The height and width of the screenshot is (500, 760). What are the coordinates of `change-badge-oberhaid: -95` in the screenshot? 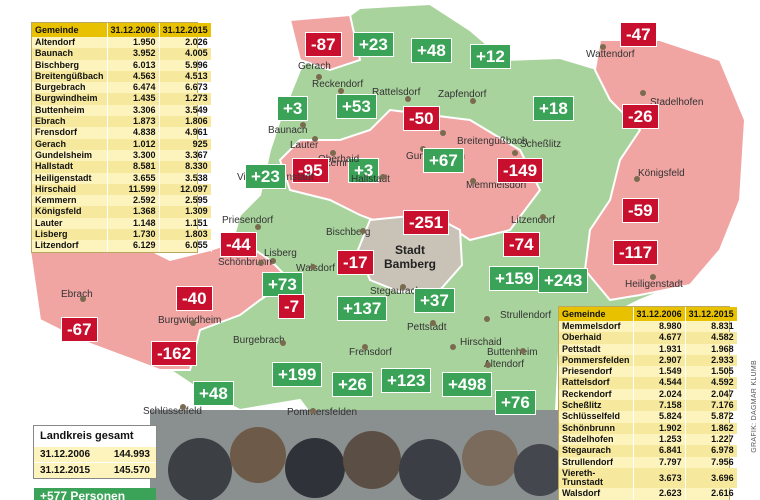 It's located at (310, 170).